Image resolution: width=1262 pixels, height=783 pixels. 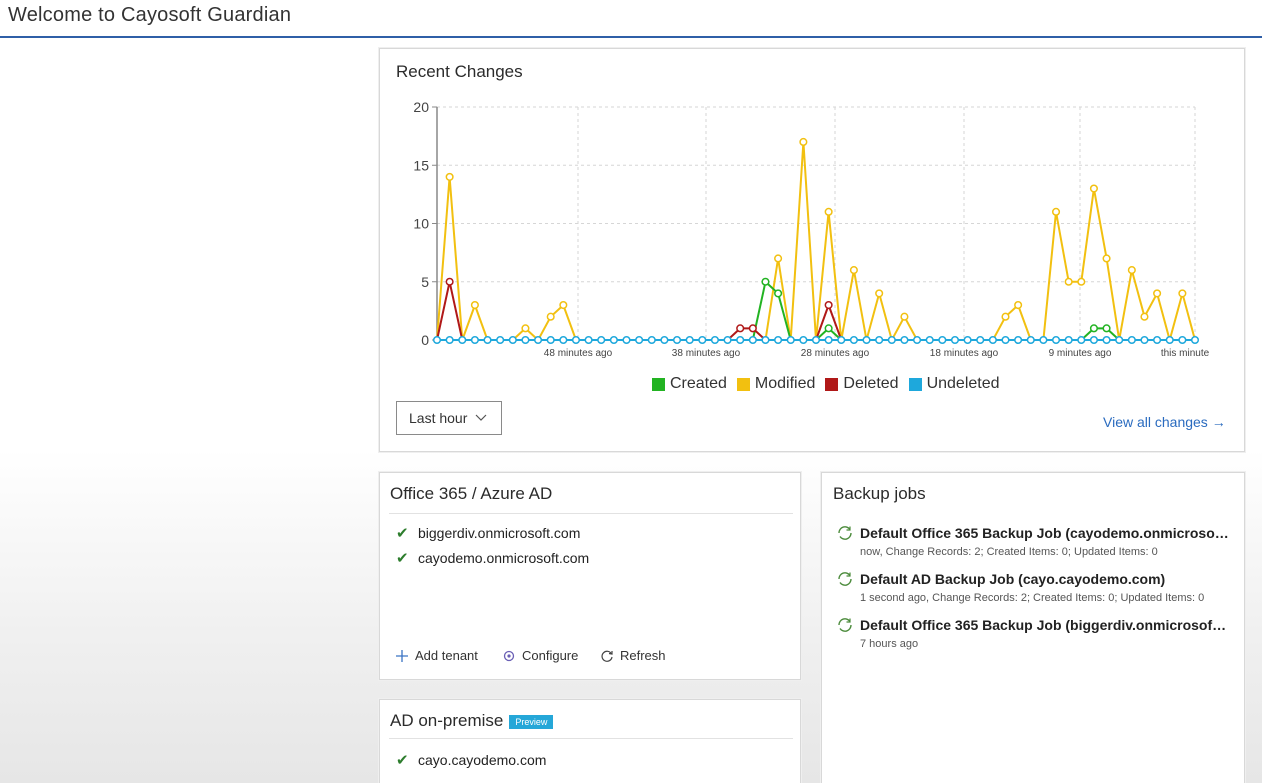 I want to click on view-all-changes-link: View all changes →, so click(x=1164, y=422).